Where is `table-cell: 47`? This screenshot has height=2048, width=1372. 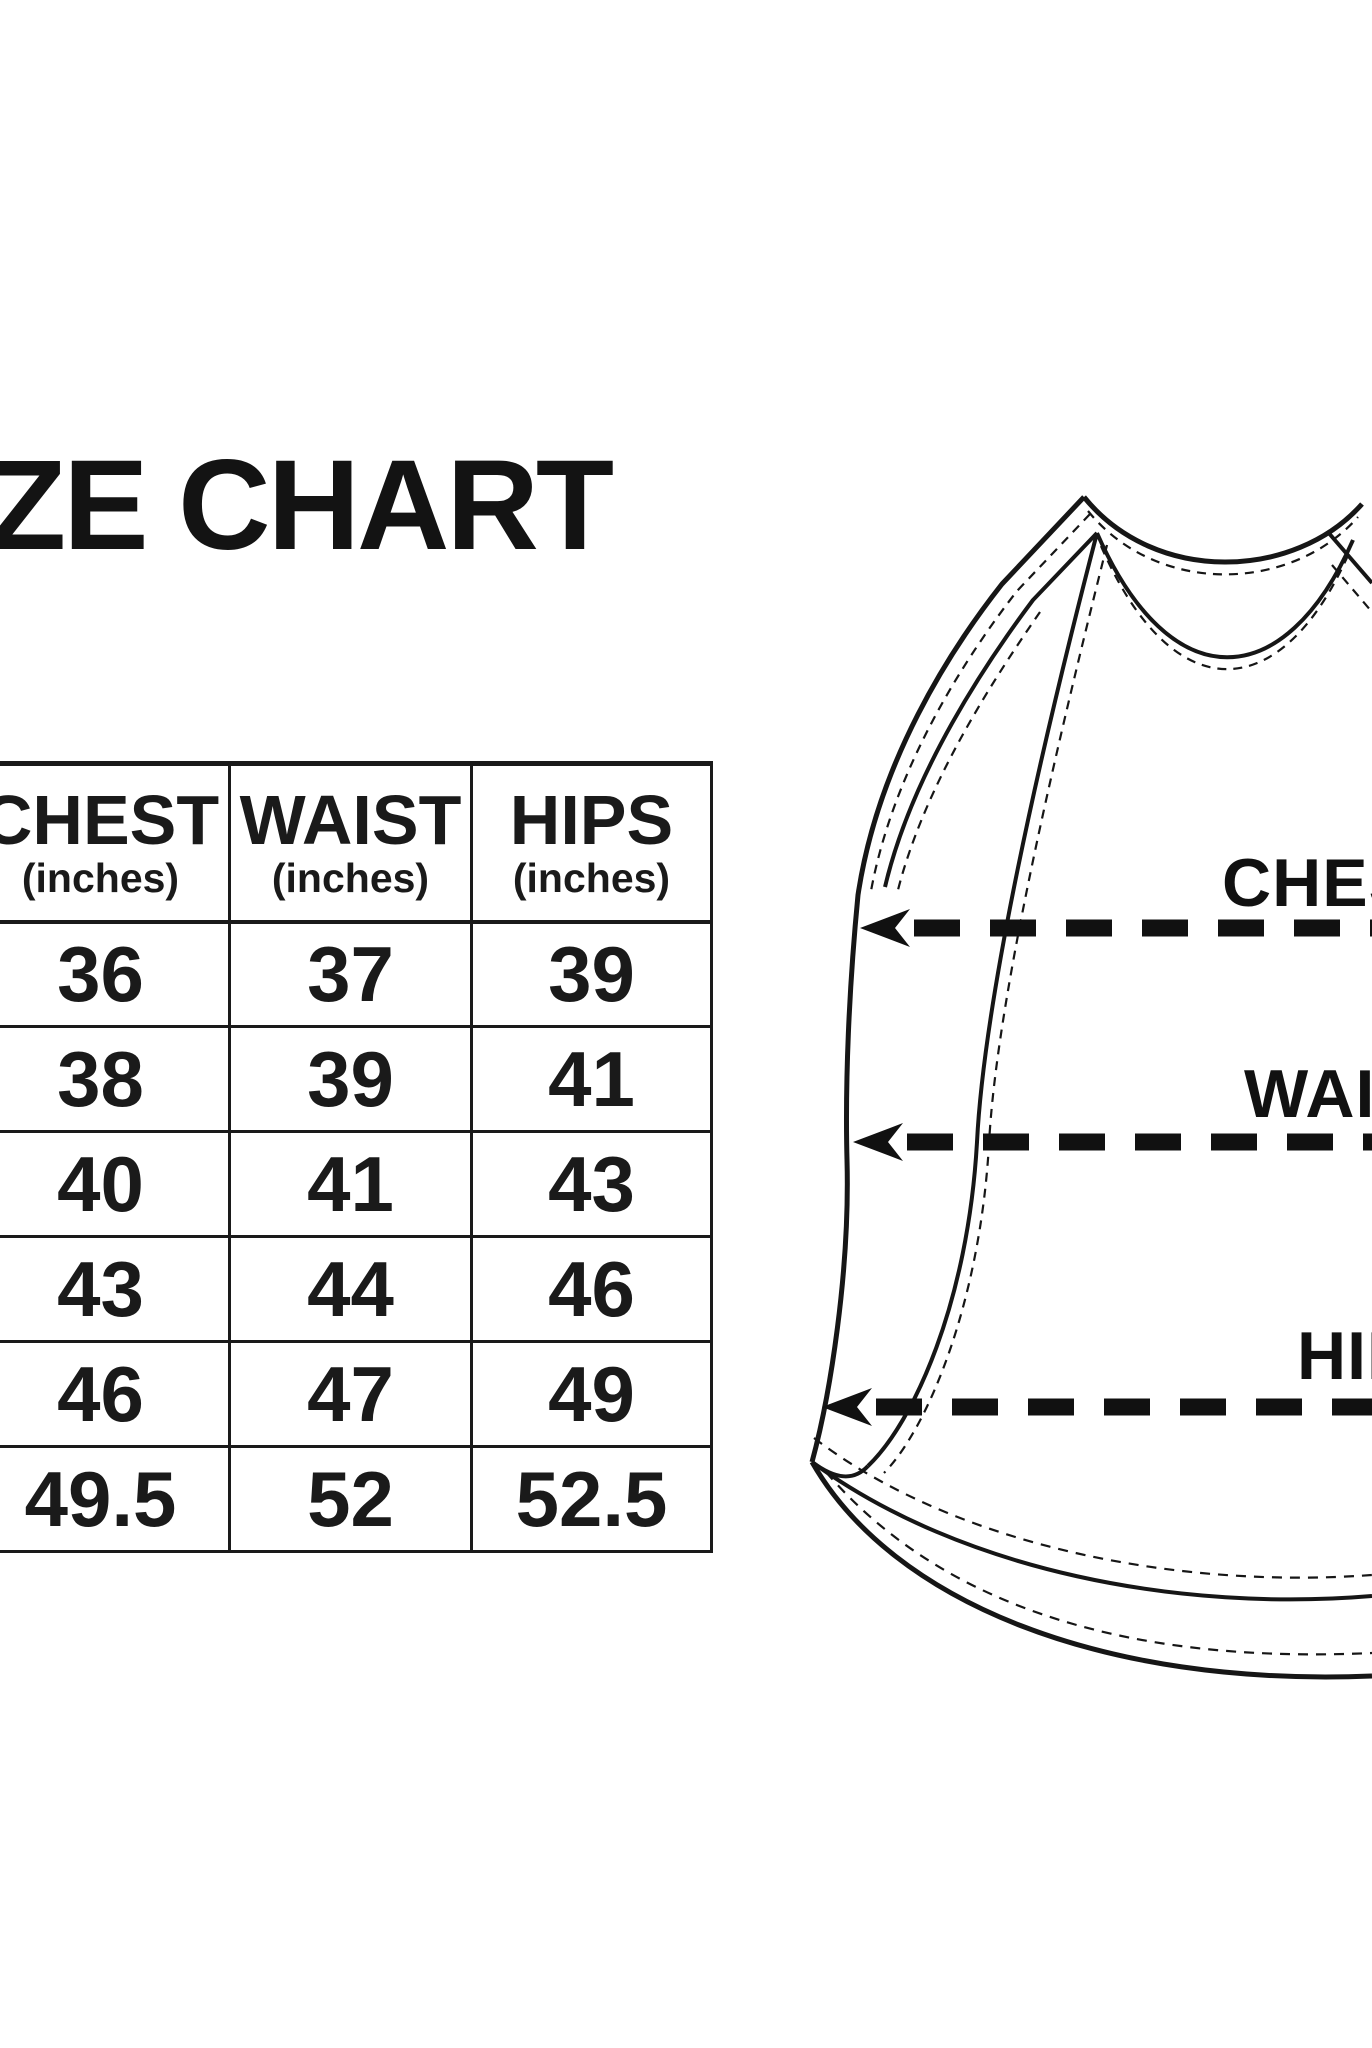
table-cell: 47 is located at coordinates (350, 1394).